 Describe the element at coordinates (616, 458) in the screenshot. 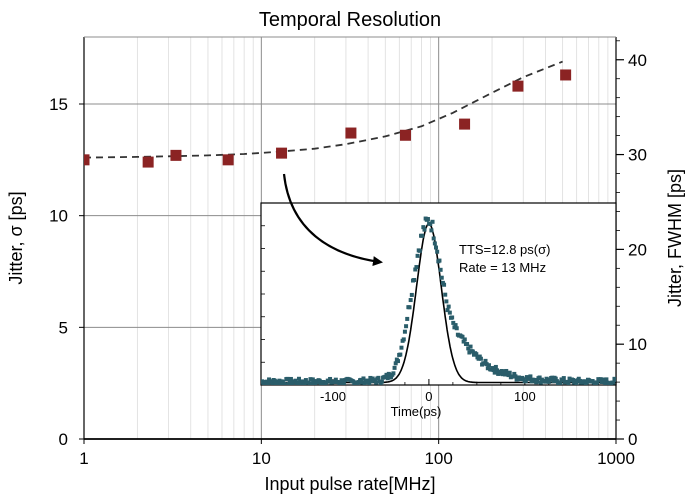

I see `x-tick-label: 1000` at that location.